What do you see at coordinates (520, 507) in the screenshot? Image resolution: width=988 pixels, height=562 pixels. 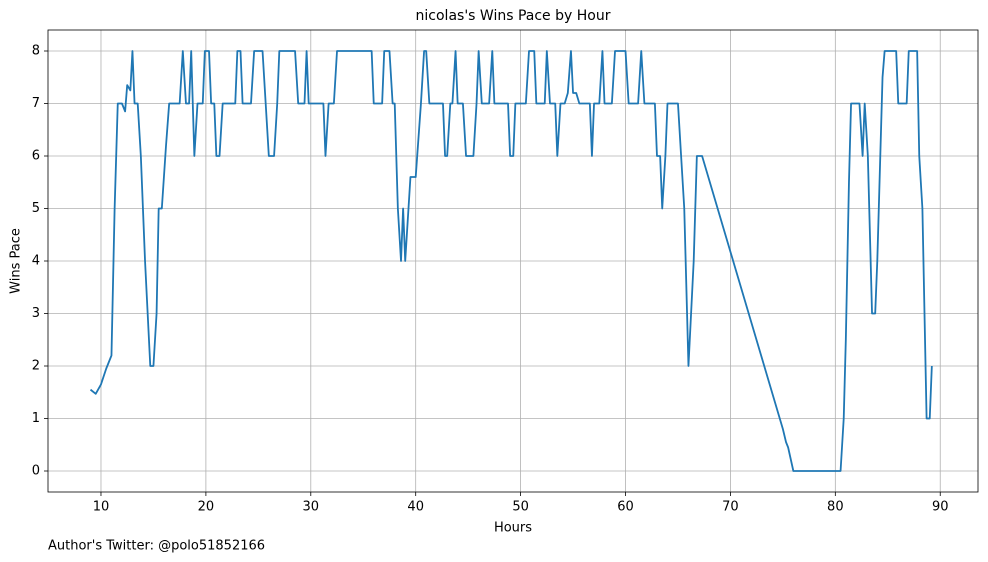 I see `x-tick-label: 50` at bounding box center [520, 507].